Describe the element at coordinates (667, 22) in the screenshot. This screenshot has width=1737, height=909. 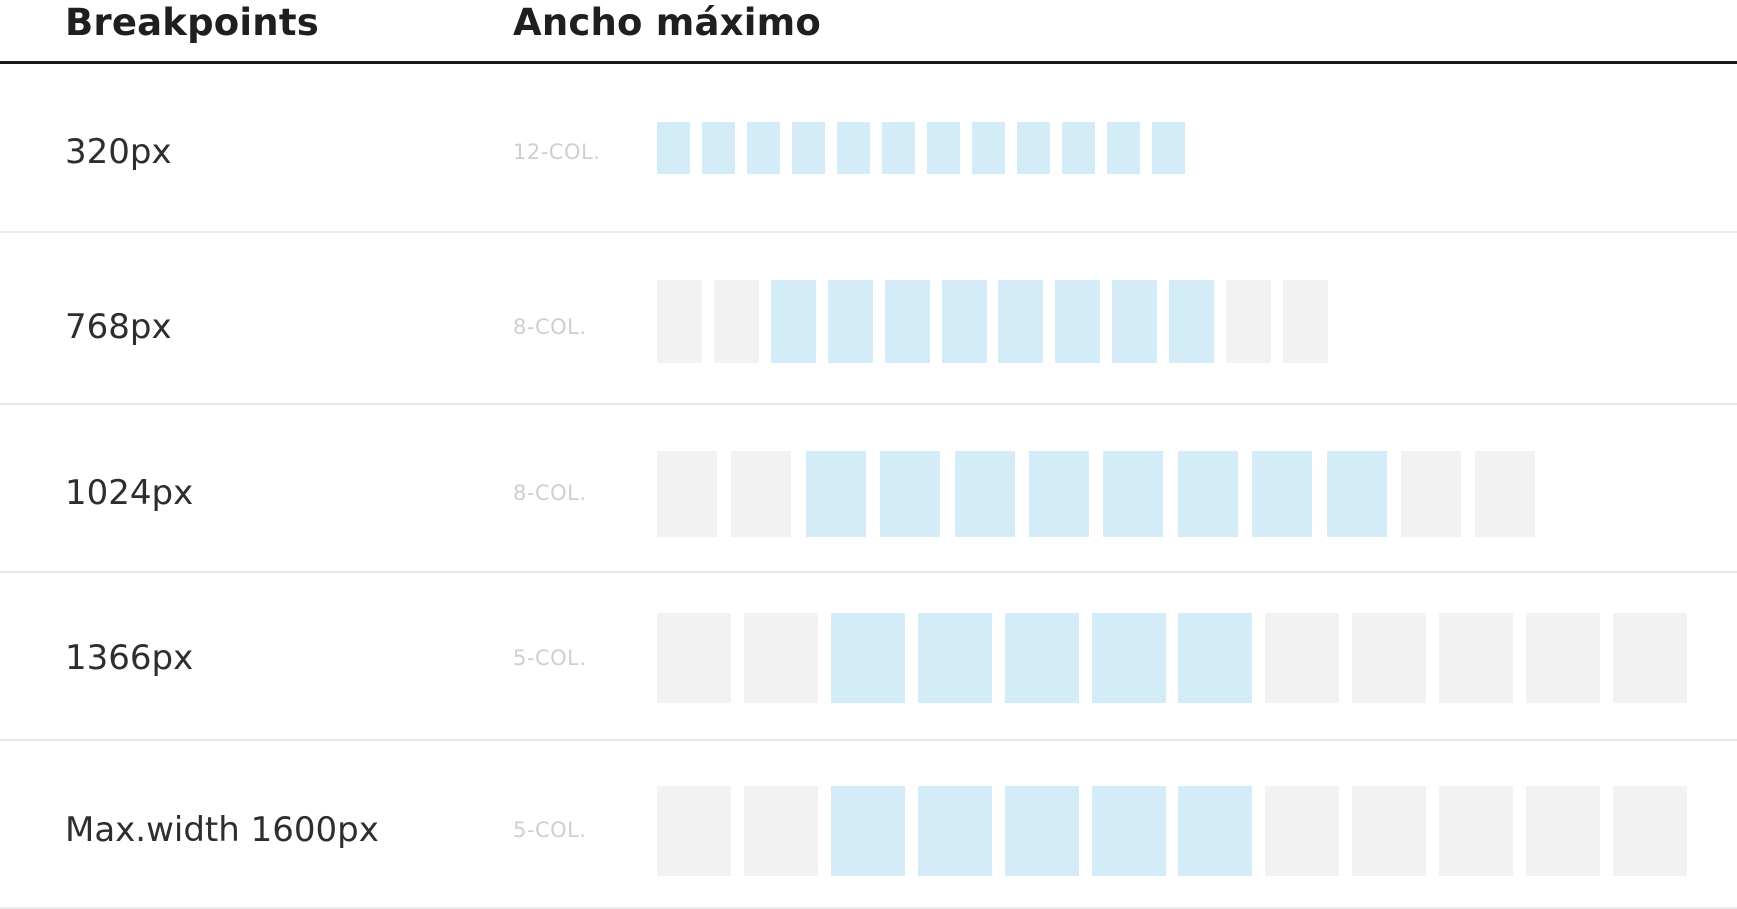
I see `header-max-width: Ancho máximo` at that location.